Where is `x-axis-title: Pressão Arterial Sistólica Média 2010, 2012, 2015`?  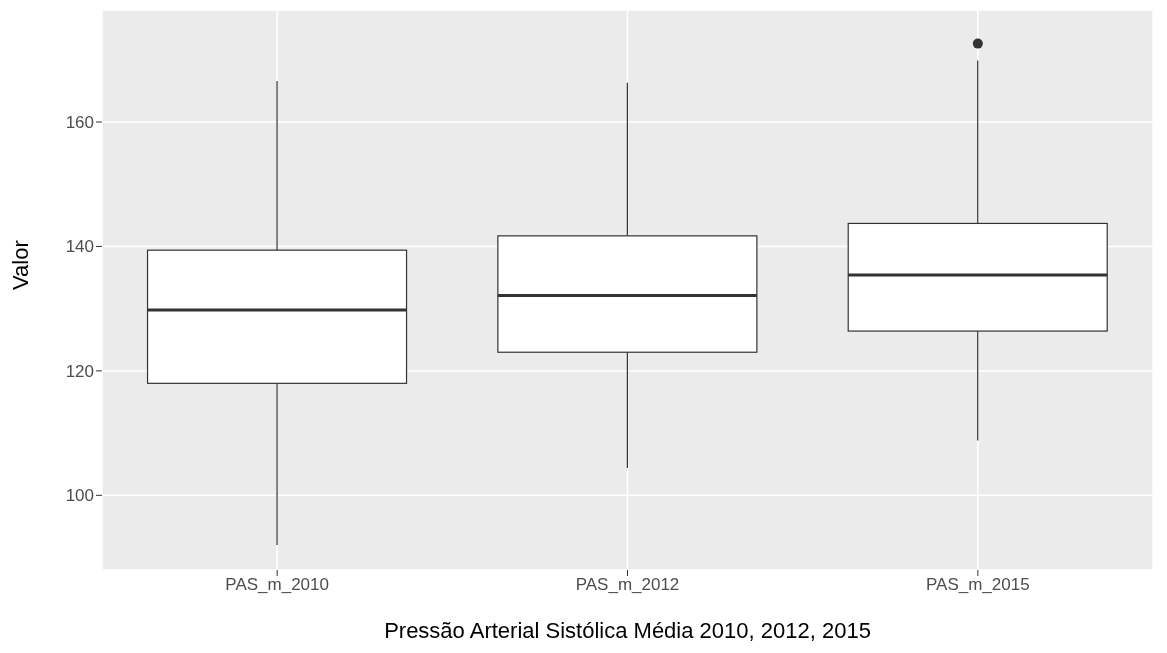 x-axis-title: Pressão Arterial Sistólica Média 2010, 2012, 2015 is located at coordinates (627, 630).